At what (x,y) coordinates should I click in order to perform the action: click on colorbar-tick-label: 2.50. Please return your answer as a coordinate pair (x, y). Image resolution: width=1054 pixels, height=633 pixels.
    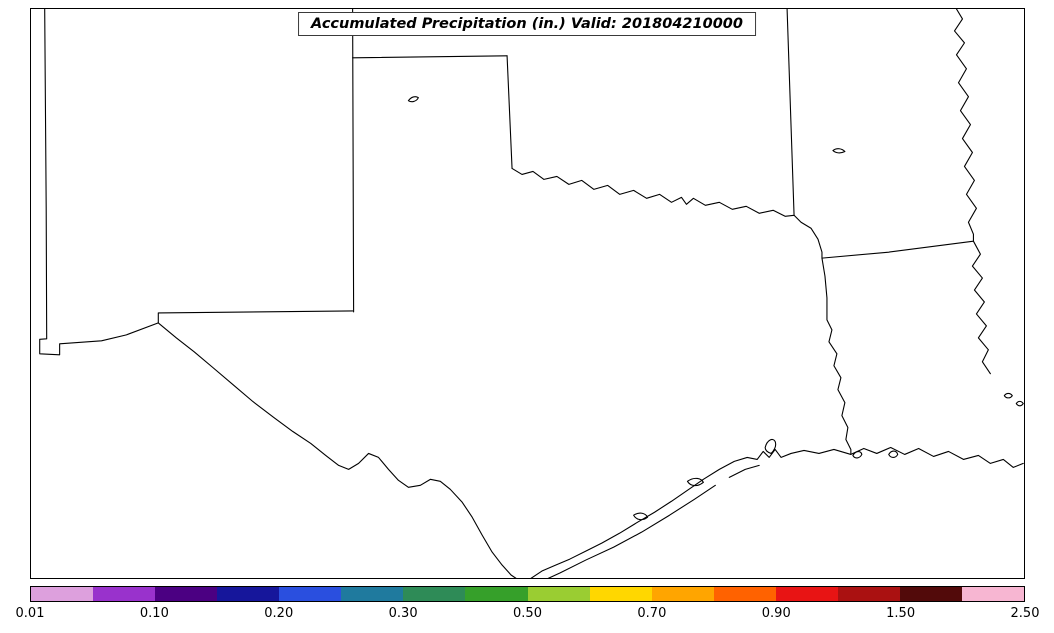
    Looking at the image, I should click on (1025, 613).